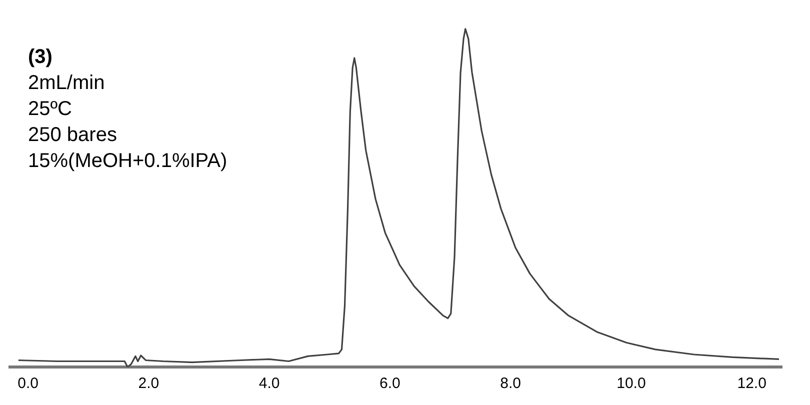  What do you see at coordinates (511, 383) in the screenshot?
I see `x-tick-label: 8.0` at bounding box center [511, 383].